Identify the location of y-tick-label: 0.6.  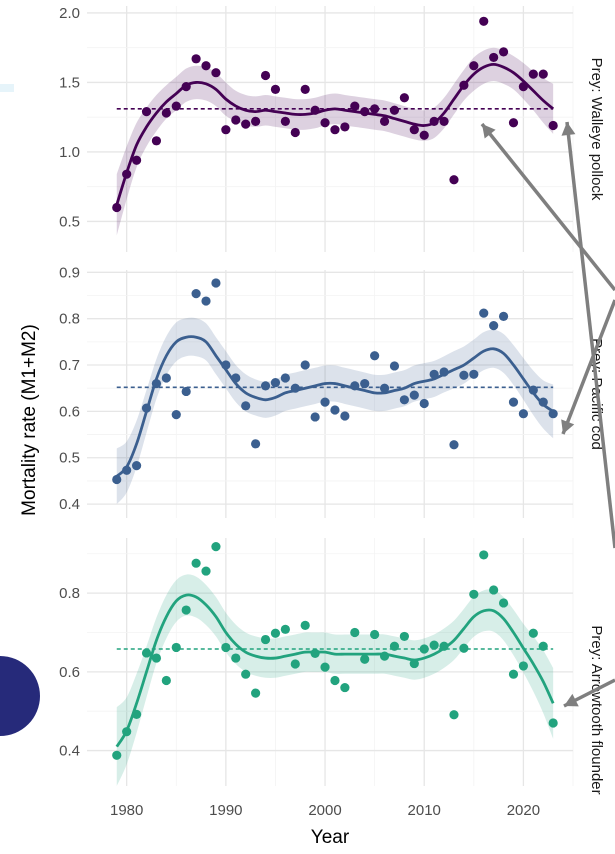
(69, 411).